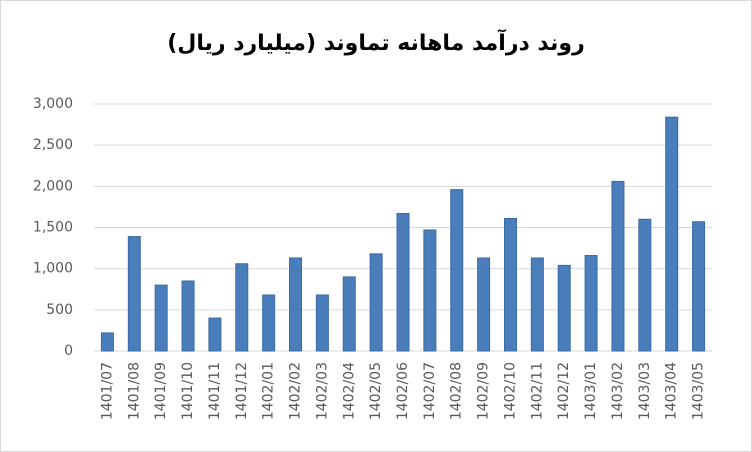 This screenshot has height=452, width=752. What do you see at coordinates (53, 104) in the screenshot?
I see `y-tick-label: 3,000` at bounding box center [53, 104].